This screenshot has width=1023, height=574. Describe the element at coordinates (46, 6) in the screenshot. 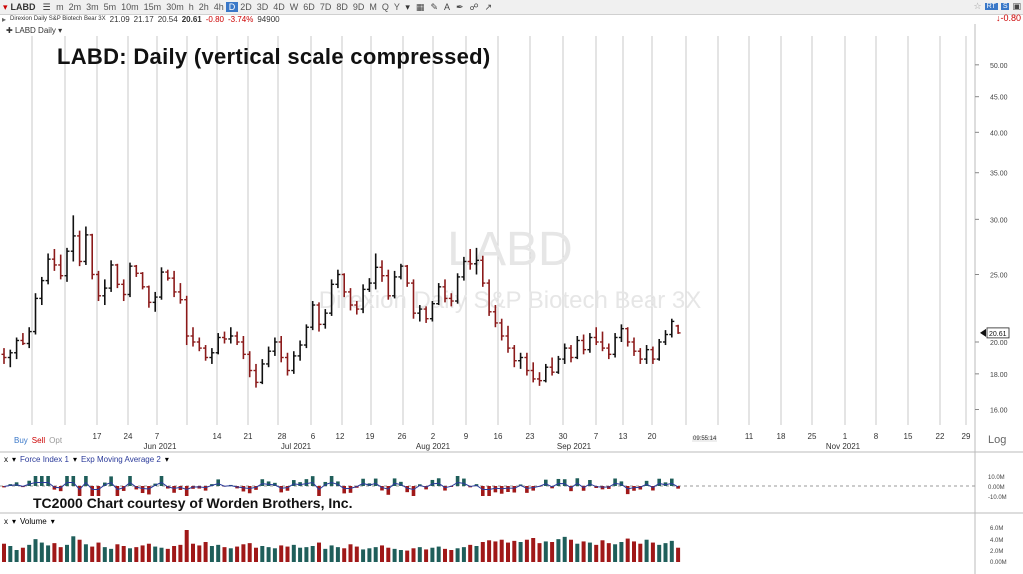

I see `menu-icon: ☰` at that location.